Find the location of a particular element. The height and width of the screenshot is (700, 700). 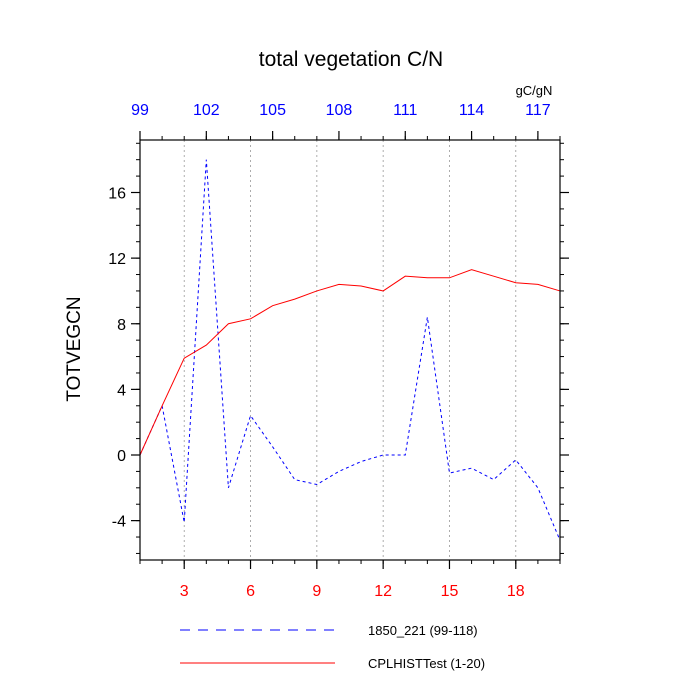

x-top-tick-label: 111 is located at coordinates (405, 110).